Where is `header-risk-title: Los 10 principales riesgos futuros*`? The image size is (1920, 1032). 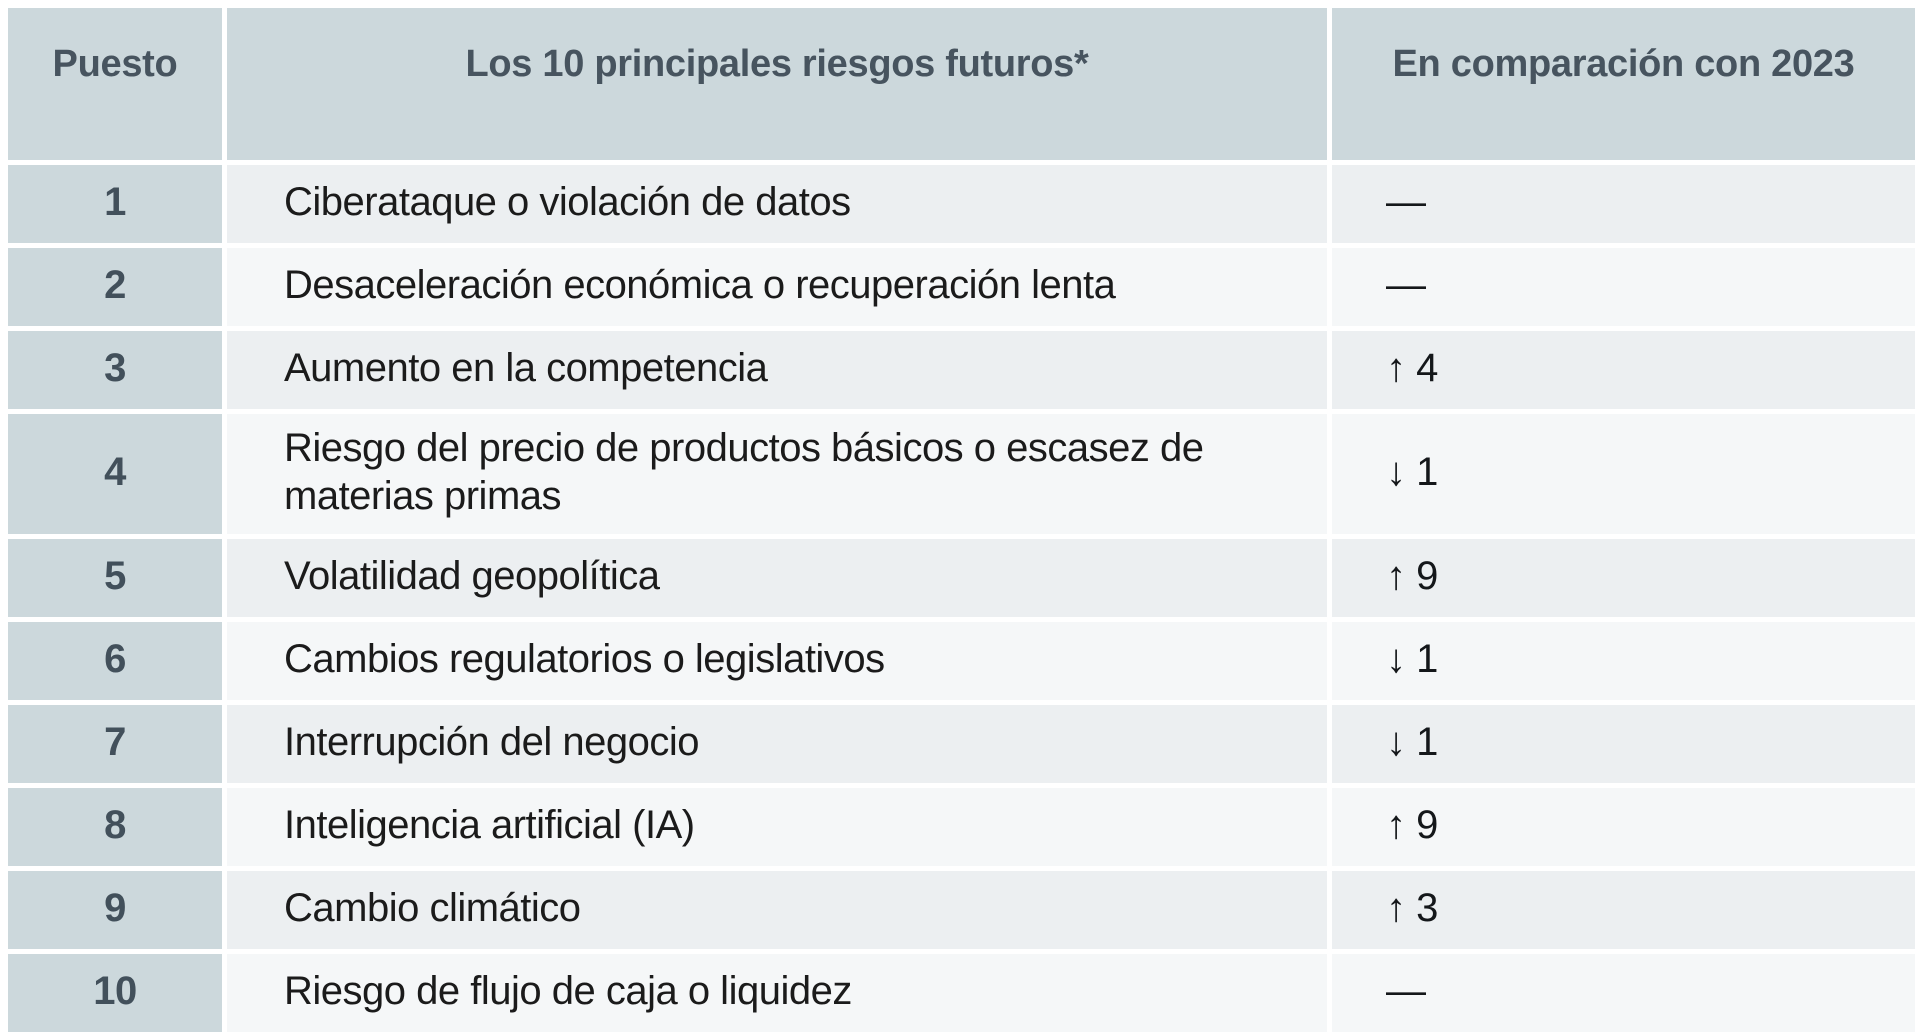
header-risk-title: Los 10 principales riesgos futuros* is located at coordinates (777, 84).